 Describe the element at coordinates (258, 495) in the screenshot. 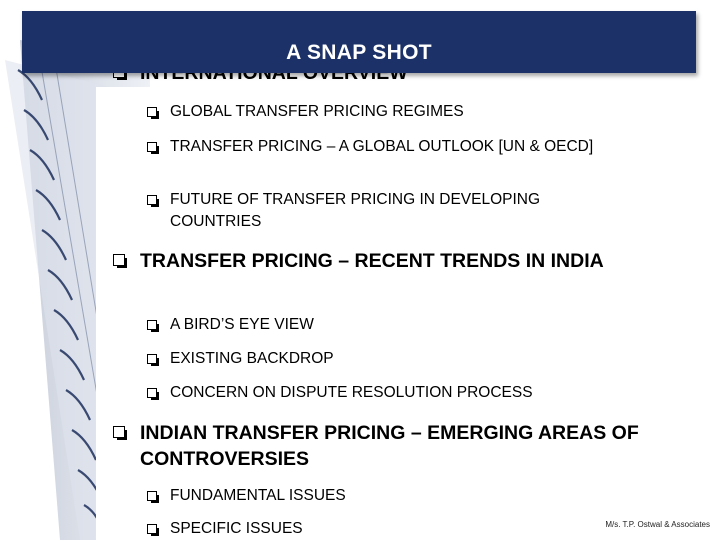

I see `list-item-text: FUNDAMENTAL ISSUES` at that location.